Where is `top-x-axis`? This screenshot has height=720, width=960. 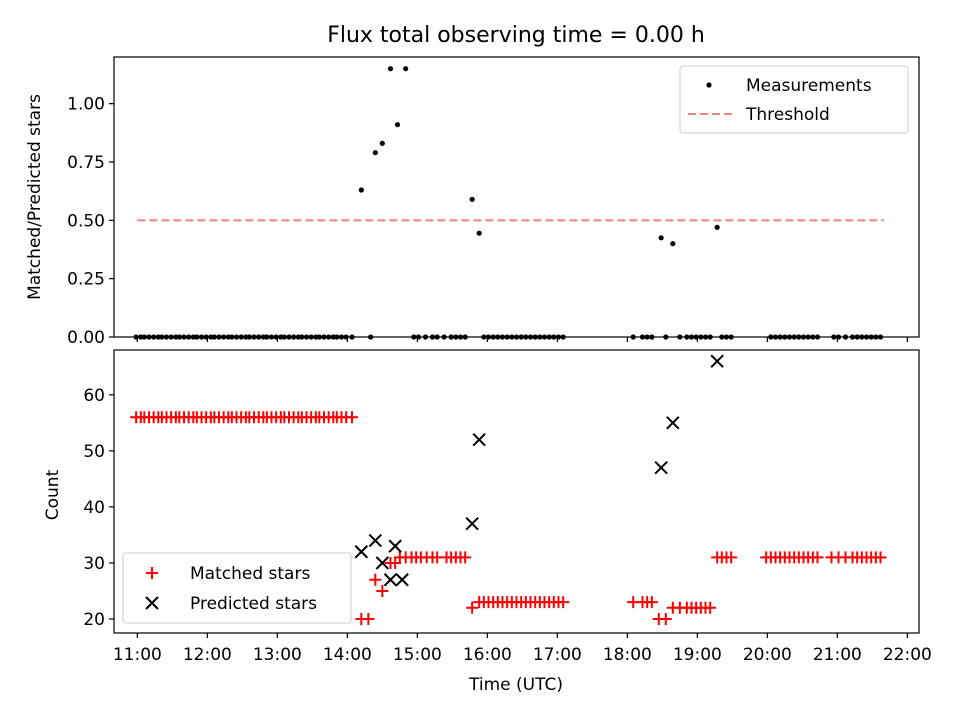 top-x-axis is located at coordinates (522, 339).